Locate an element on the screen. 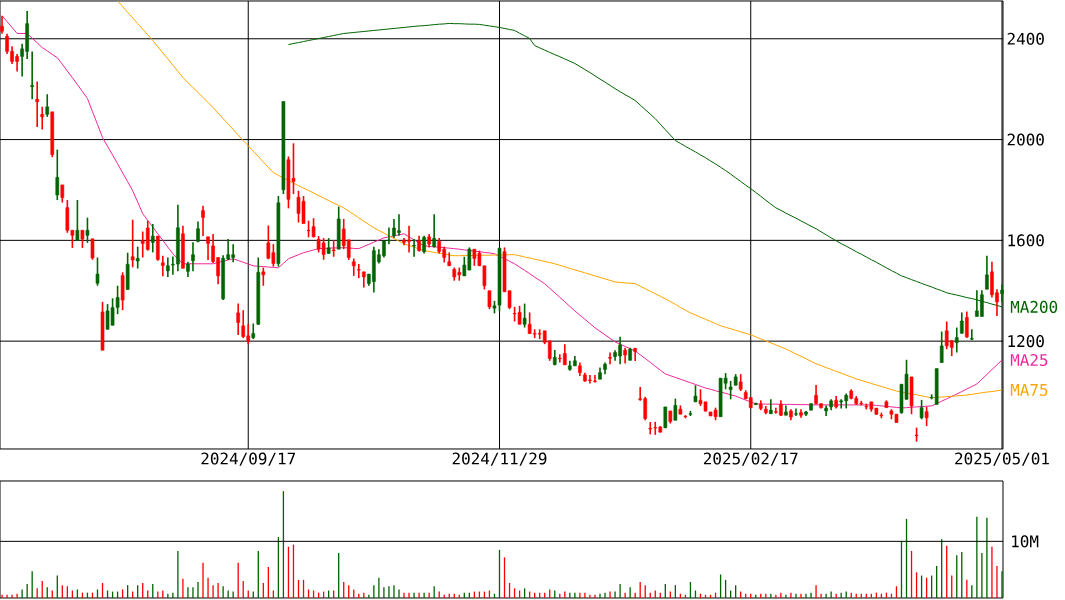 This screenshot has height=600, width=1065. y-tick-label: 2400 is located at coordinates (1025, 38).